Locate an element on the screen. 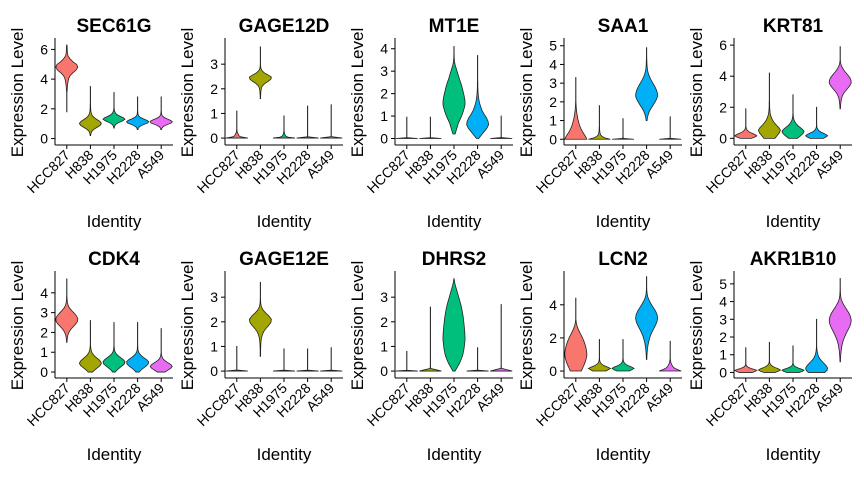 Image resolution: width=864 pixels, height=480 pixels. panel-title: KRT81 is located at coordinates (793, 26).